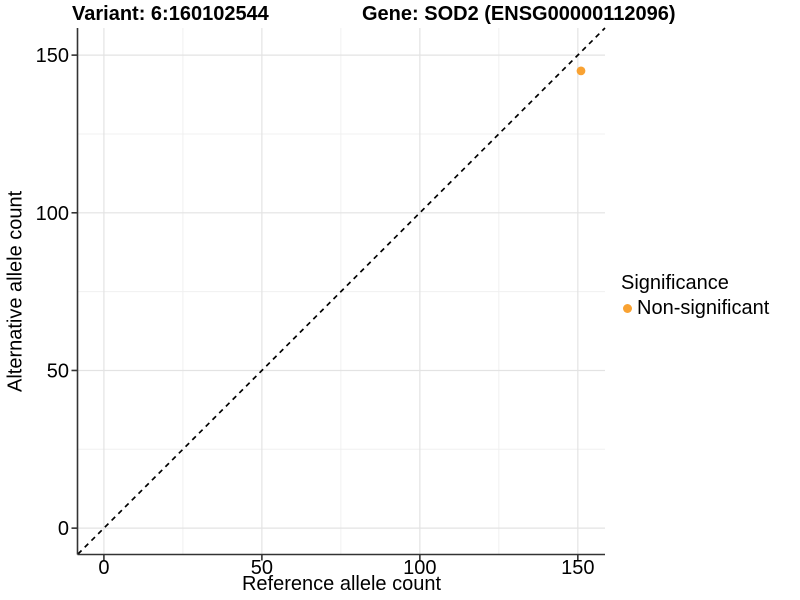  What do you see at coordinates (103, 568) in the screenshot?
I see `x-axis-tick-label: 0` at bounding box center [103, 568].